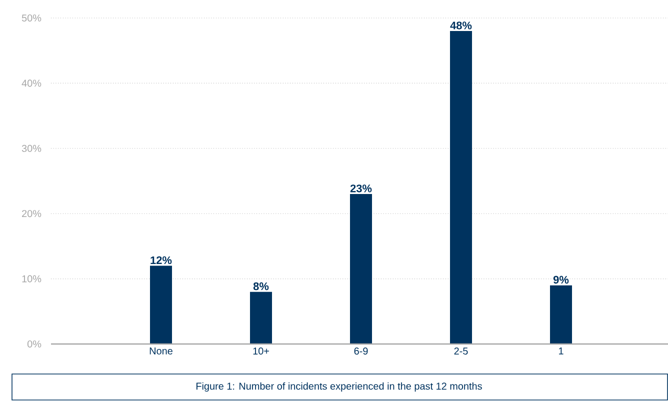  Describe the element at coordinates (461, 351) in the screenshot. I see `x-tick-label: 2-5` at that location.